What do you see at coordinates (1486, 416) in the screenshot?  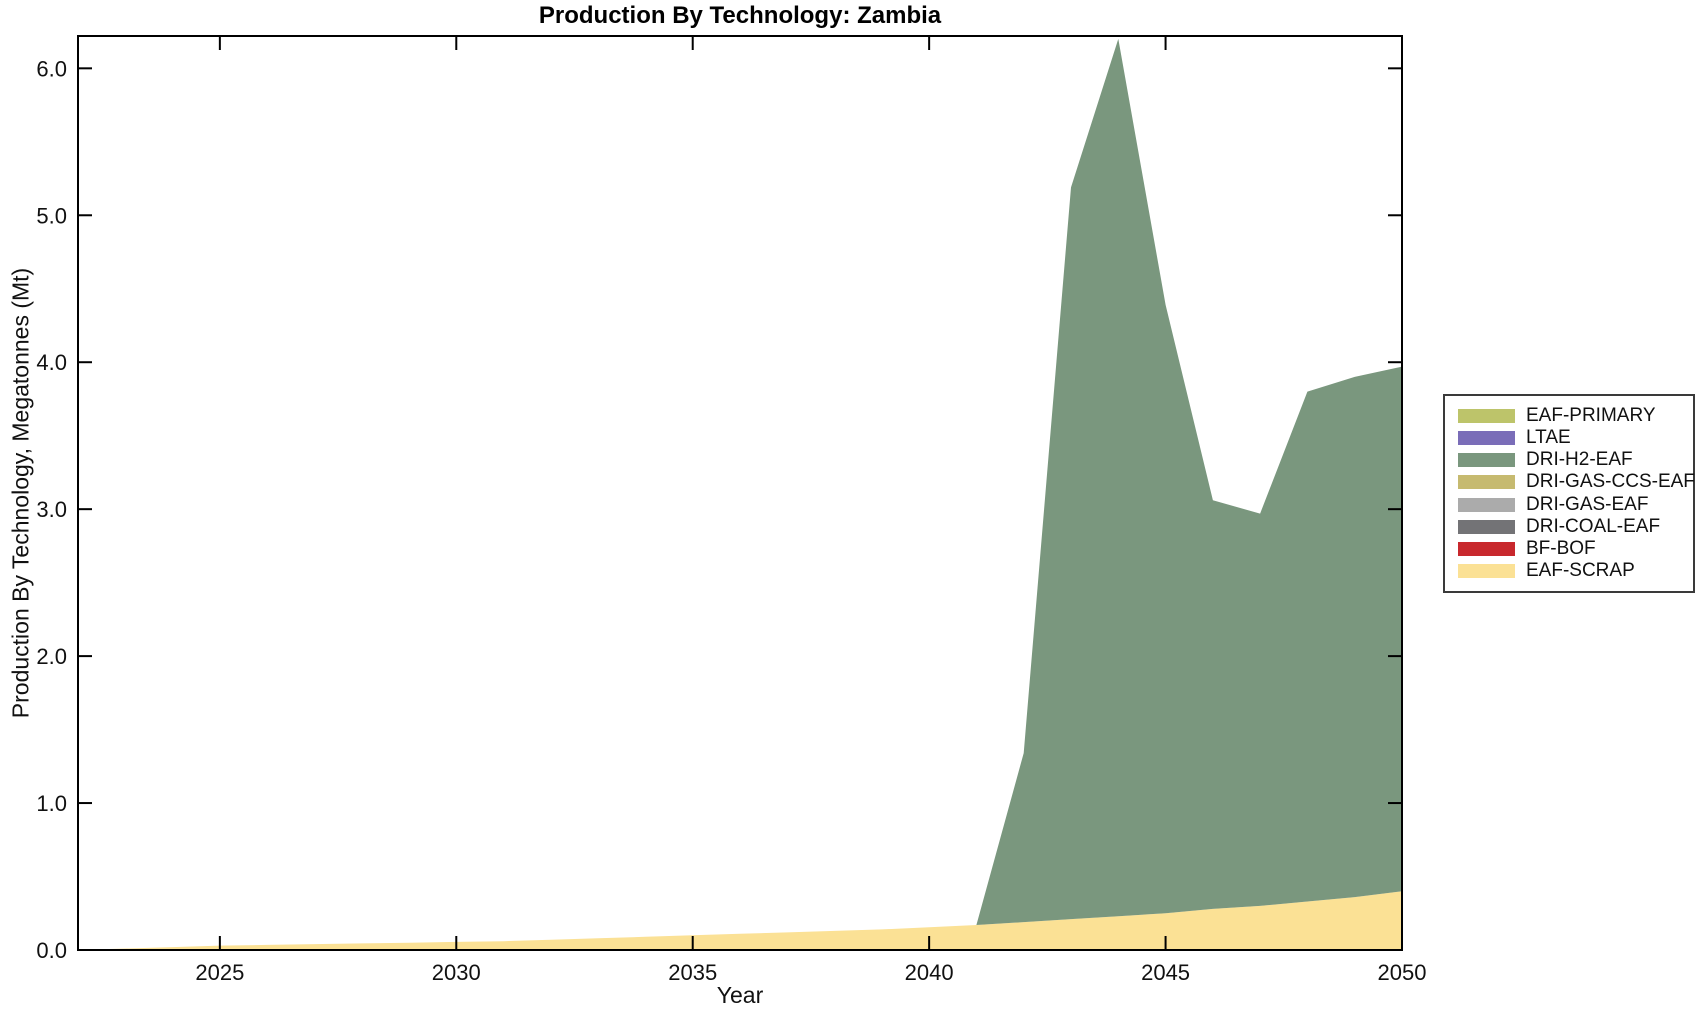 I see `legend-swatch-eaf-primary` at bounding box center [1486, 416].